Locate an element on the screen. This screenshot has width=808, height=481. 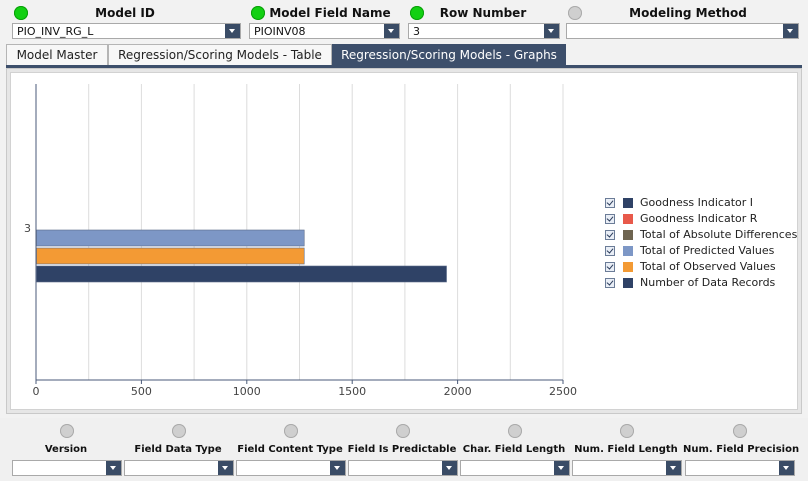
tab-underline is located at coordinates (404, 66).